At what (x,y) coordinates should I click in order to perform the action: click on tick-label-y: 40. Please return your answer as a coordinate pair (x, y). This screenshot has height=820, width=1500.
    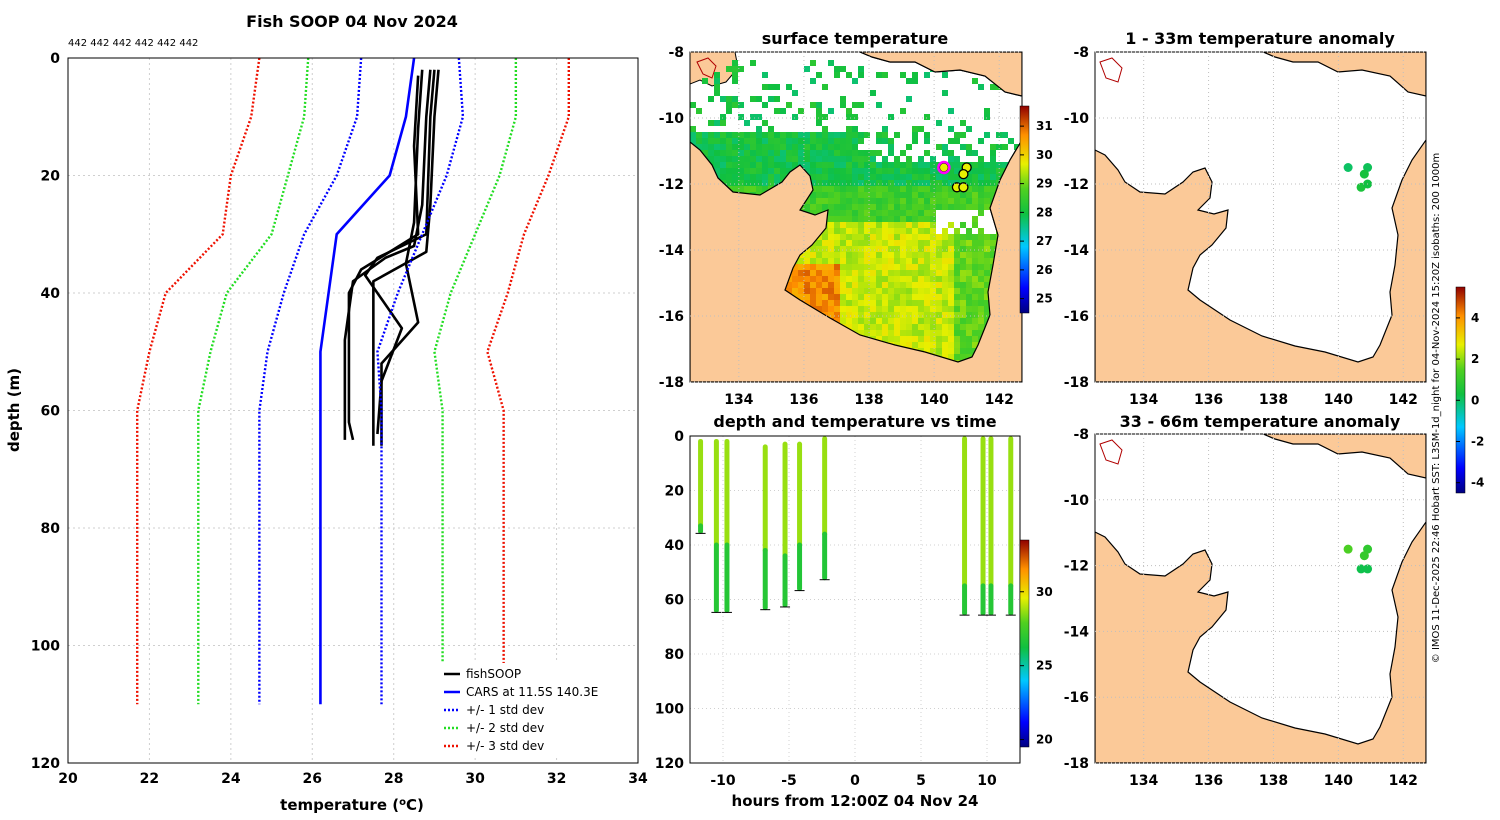
    Looking at the image, I should click on (51, 294).